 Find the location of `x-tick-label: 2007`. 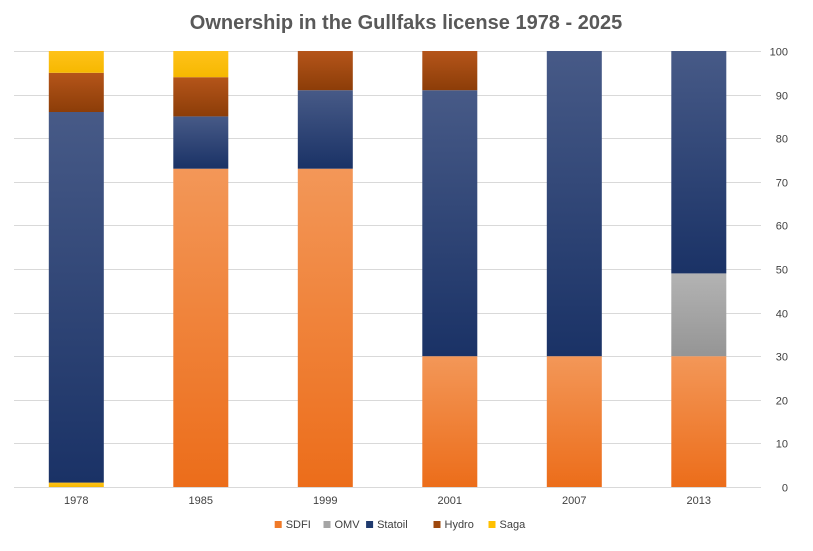

x-tick-label: 2007 is located at coordinates (574, 501).